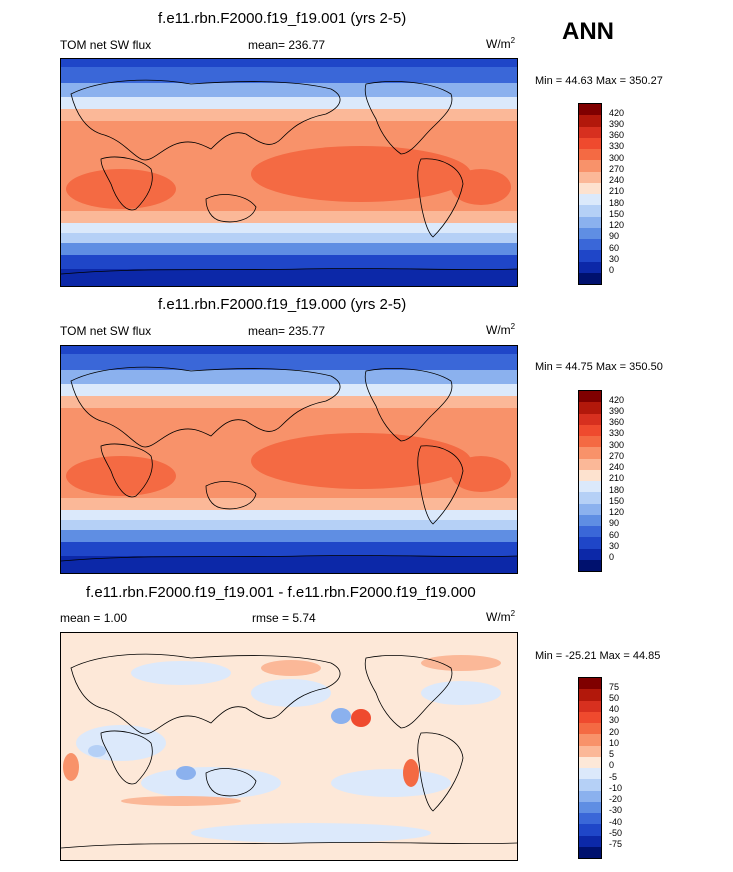 This screenshot has width=733, height=872. Describe the element at coordinates (616, 822) in the screenshot. I see `cbar-tick: -40` at that location.